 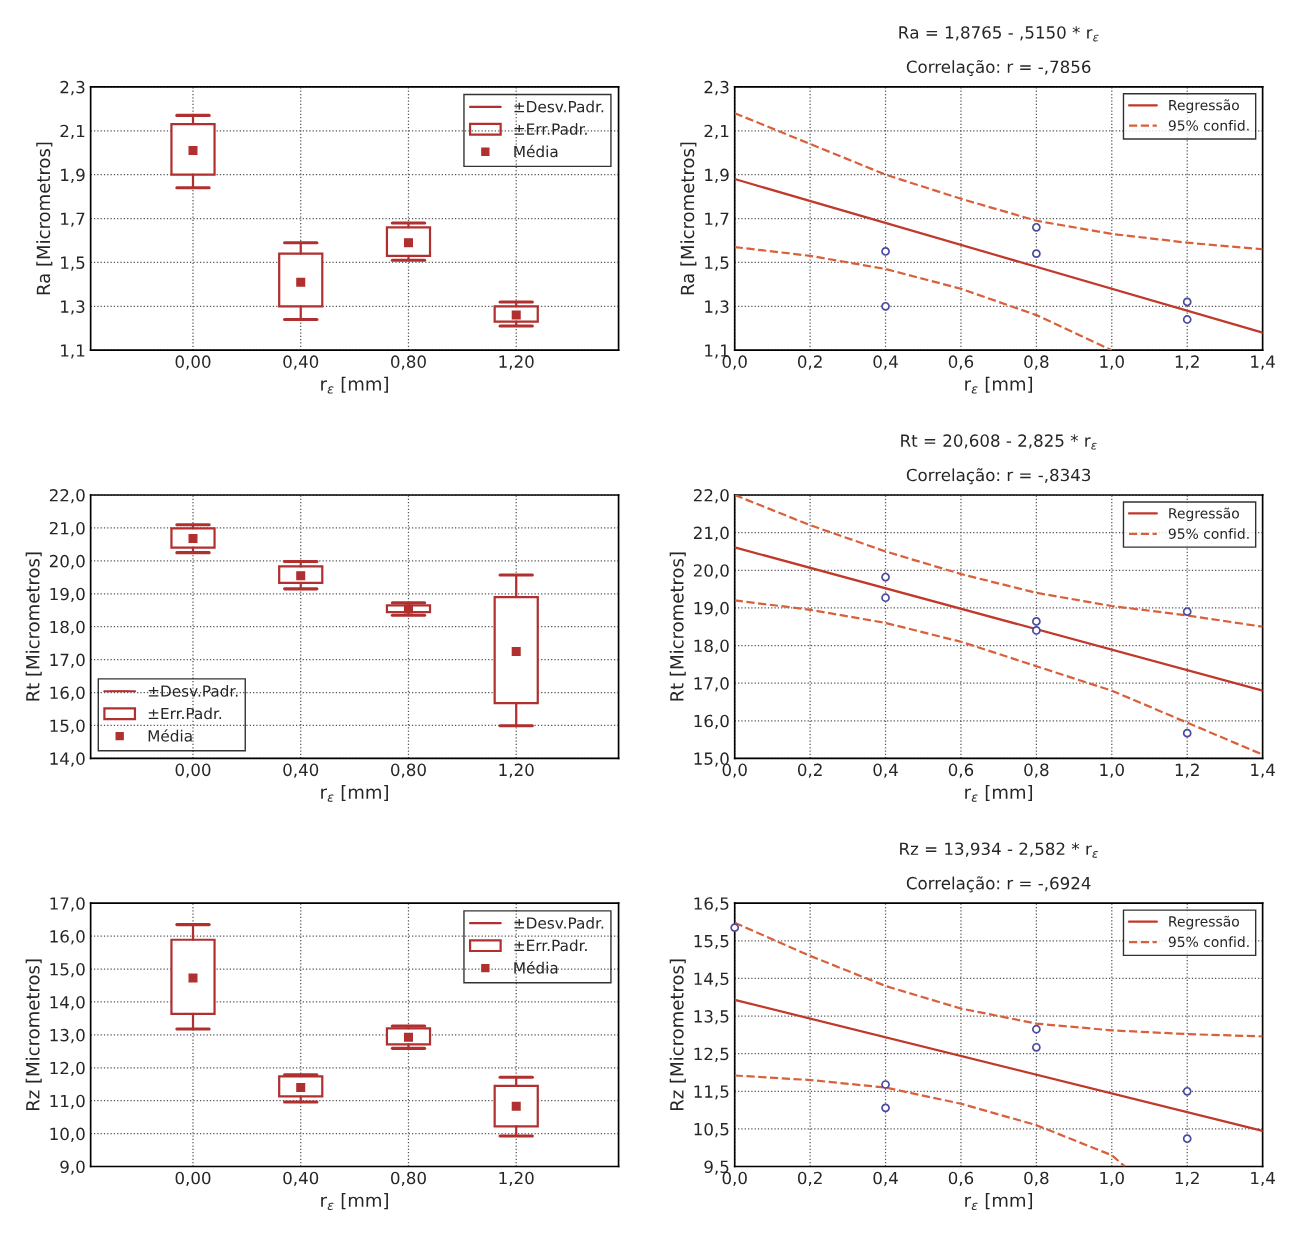 What do you see at coordinates (67, 562) in the screenshot?
I see `y-tick-label: 20,0` at bounding box center [67, 562].